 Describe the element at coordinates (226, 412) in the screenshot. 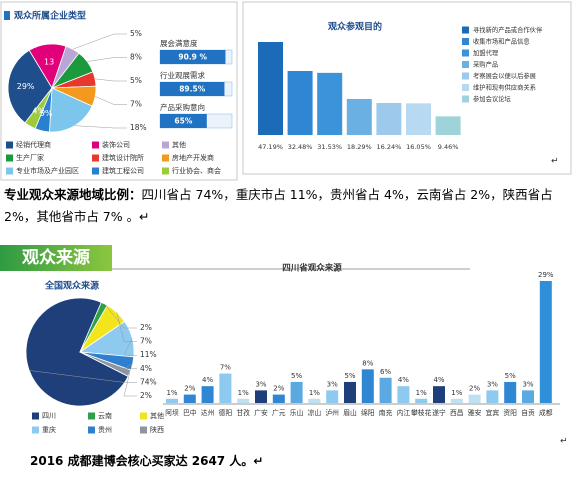

I see `x-tick-label: 德阳` at that location.